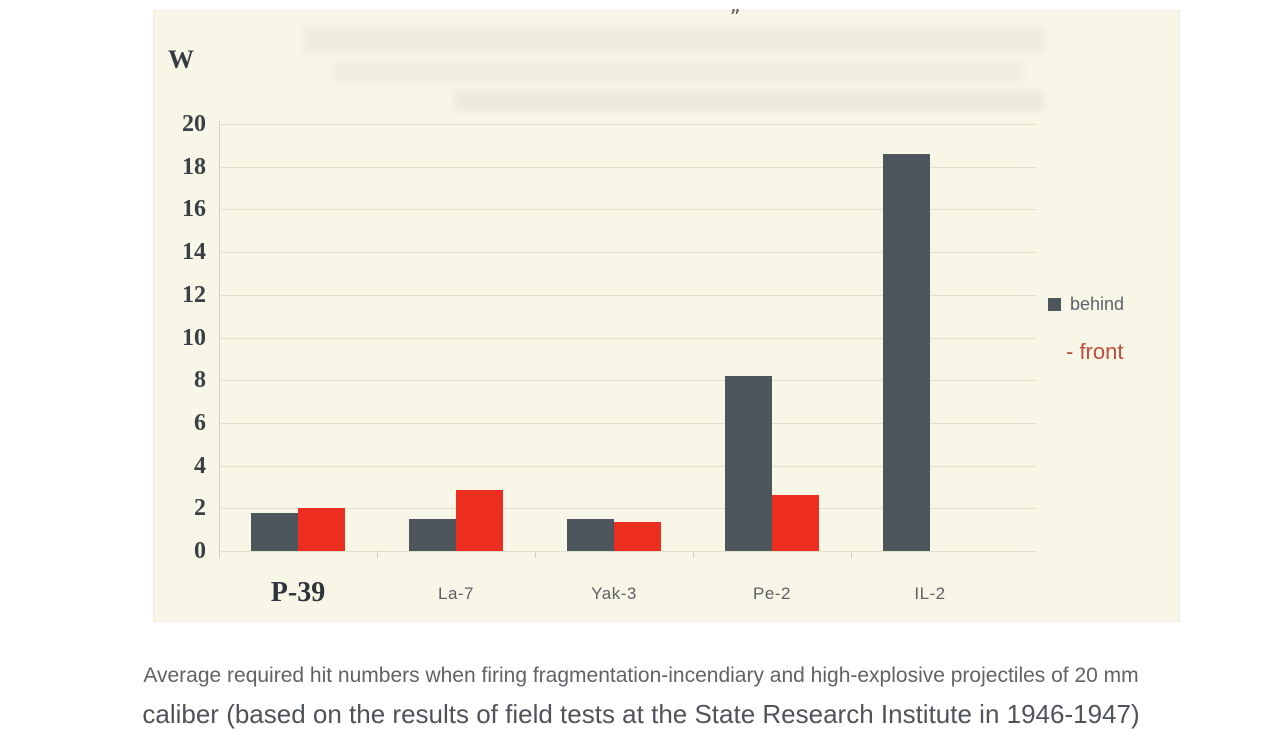 The width and height of the screenshot is (1282, 754). Describe the element at coordinates (194, 294) in the screenshot. I see `y-tick-label-12: 12` at that location.